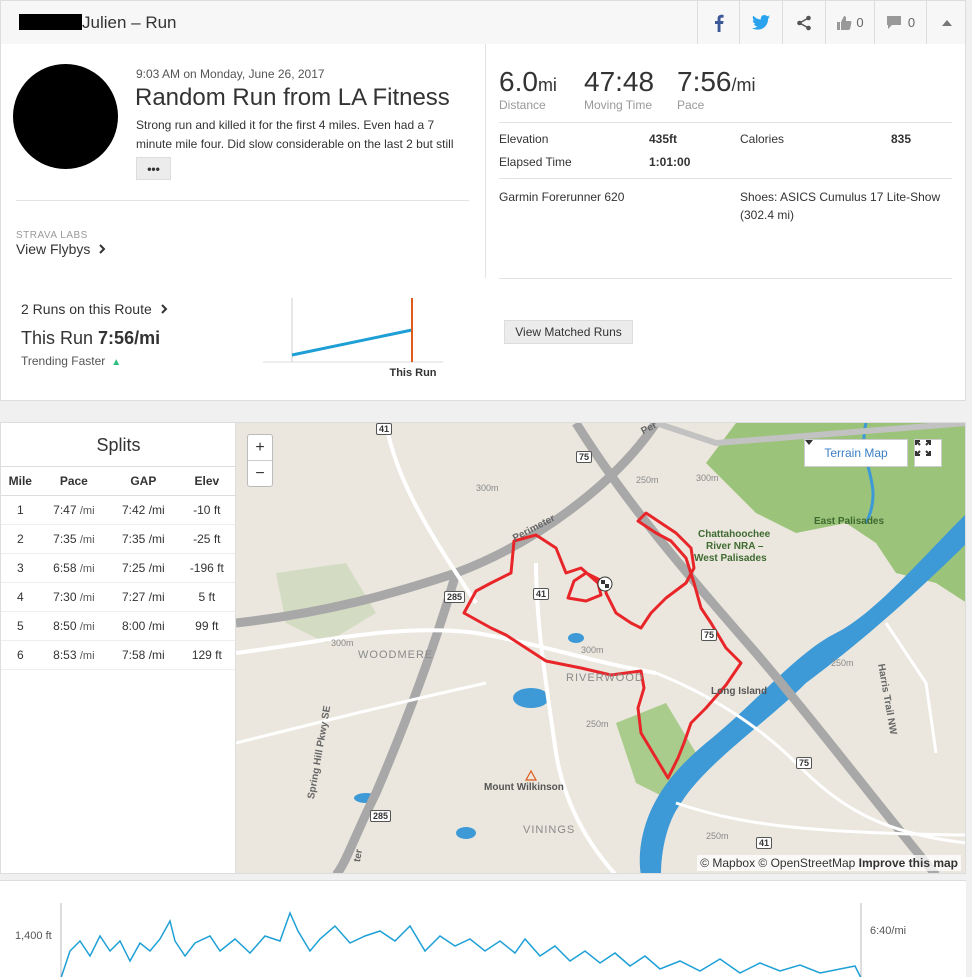 The width and height of the screenshot is (972, 977). What do you see at coordinates (522, 105) in the screenshot?
I see `distance-label: Distance` at bounding box center [522, 105].